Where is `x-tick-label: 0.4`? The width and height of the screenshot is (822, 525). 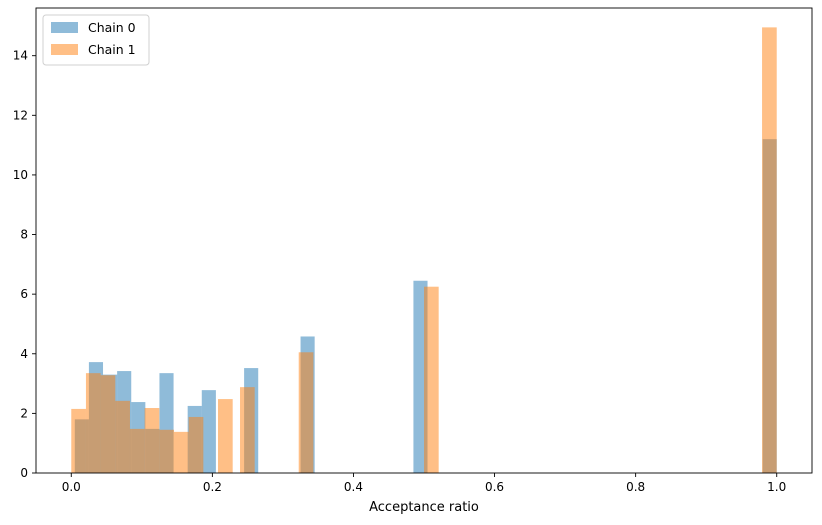
x-tick-label: 0.4 is located at coordinates (353, 487).